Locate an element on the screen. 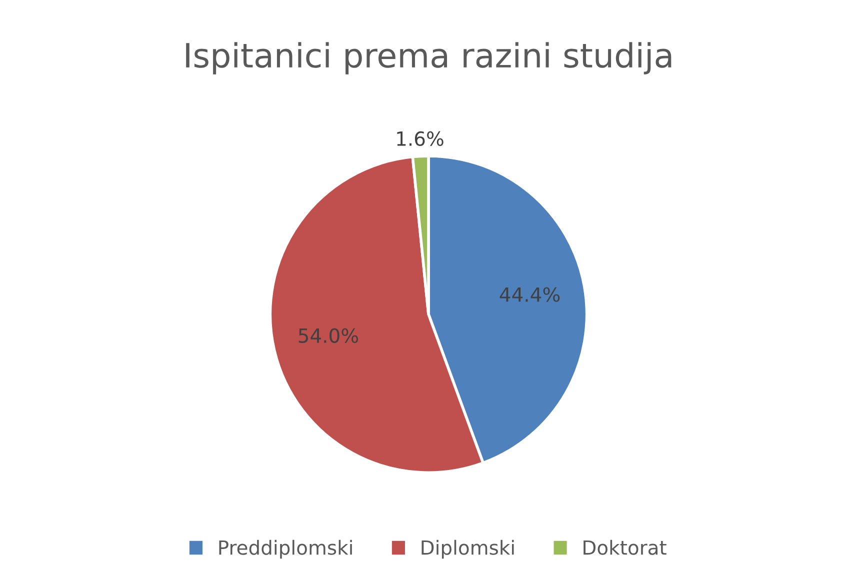  legend-label: Doktorat is located at coordinates (625, 547).